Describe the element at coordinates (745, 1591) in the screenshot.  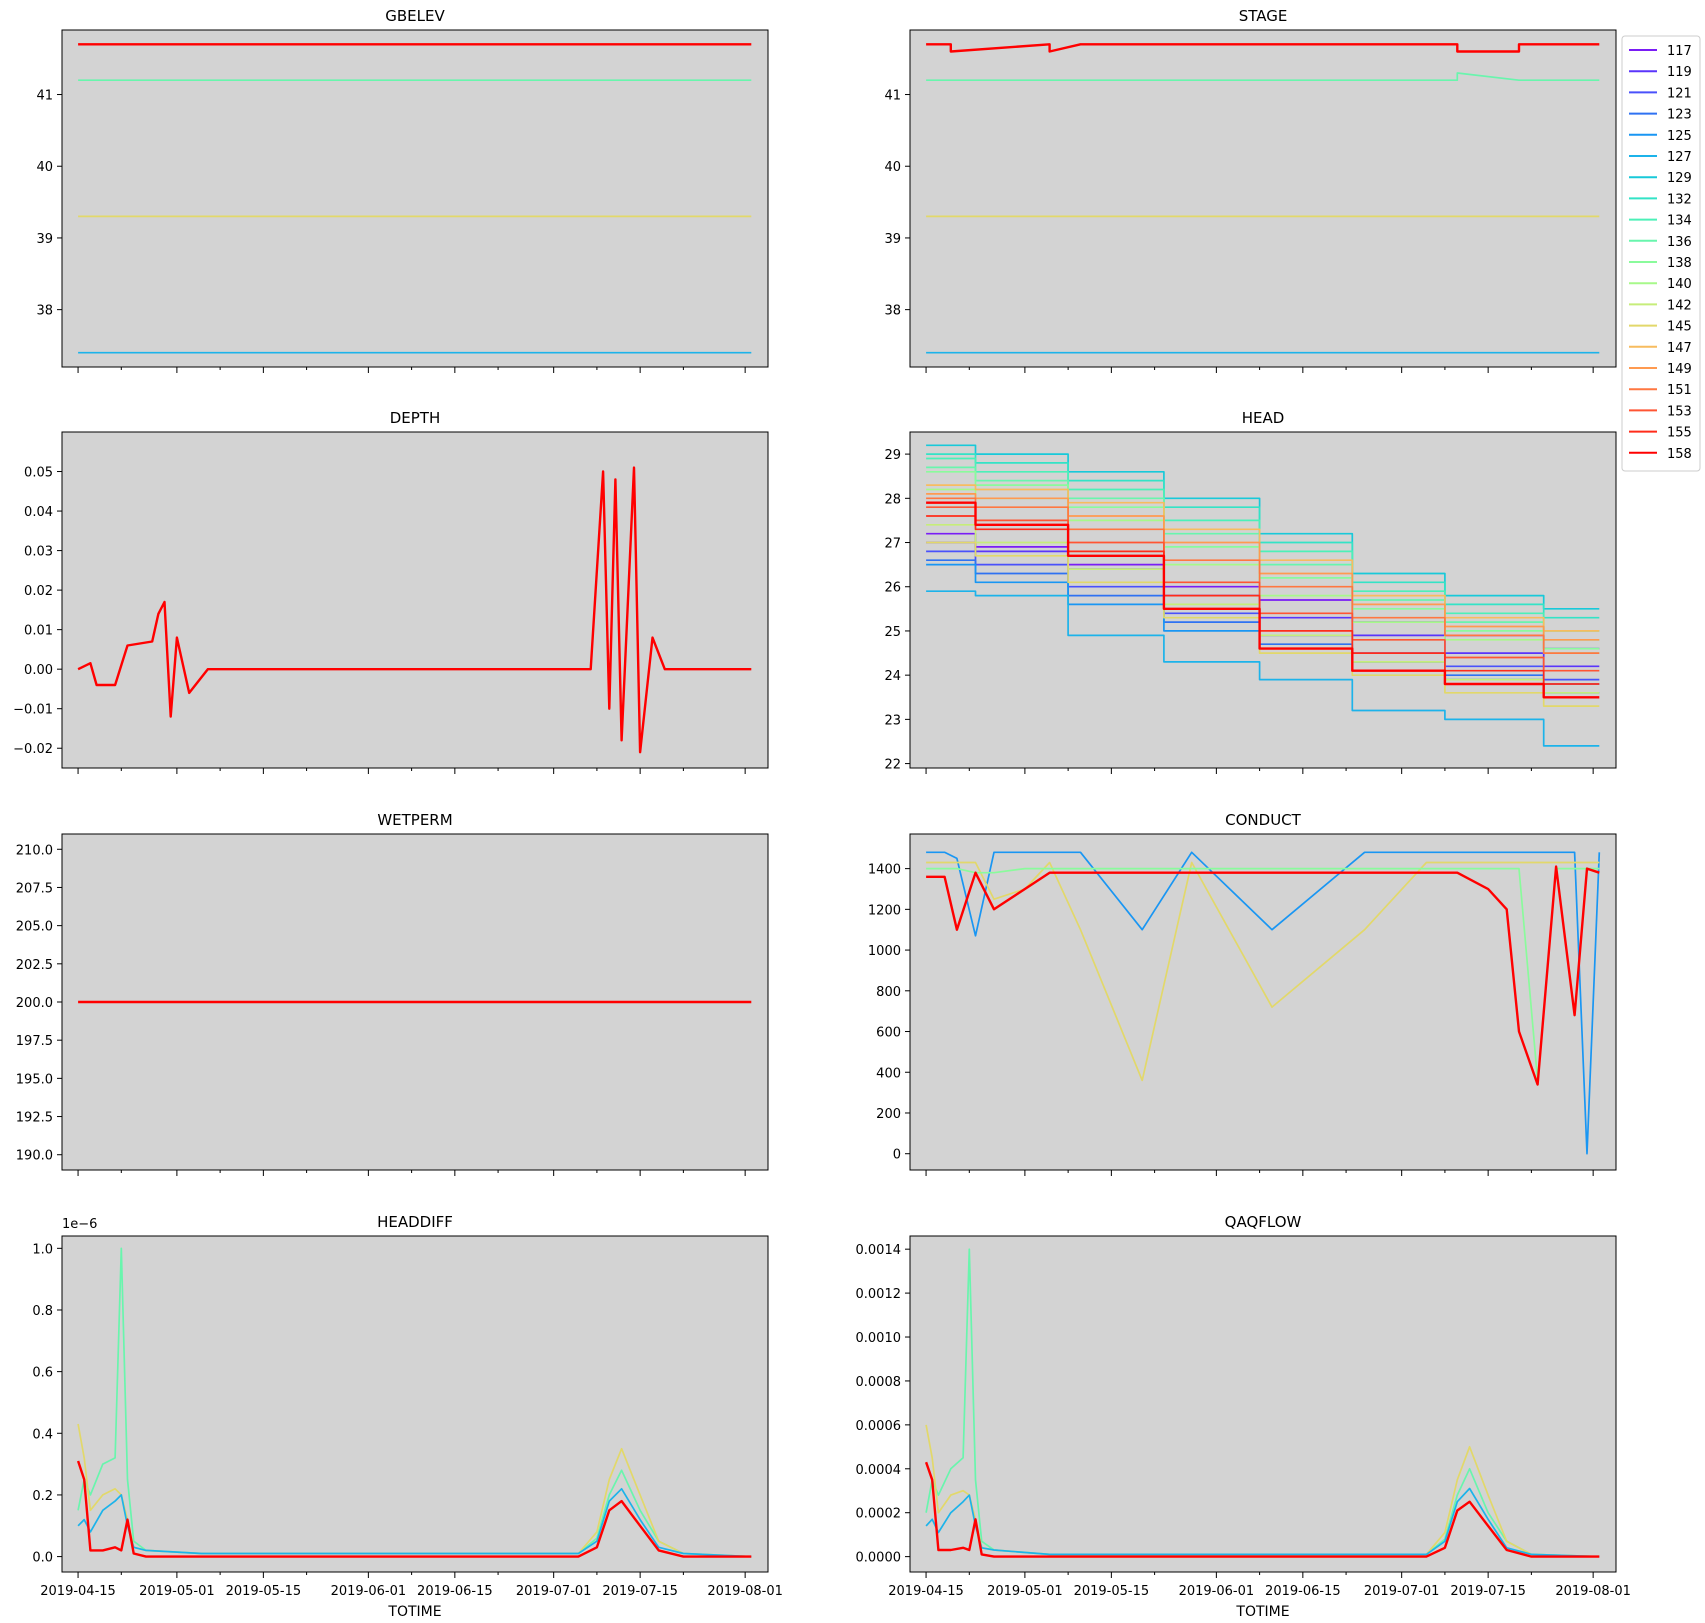
I see `x-tick-label: 2019-08-01` at that location.